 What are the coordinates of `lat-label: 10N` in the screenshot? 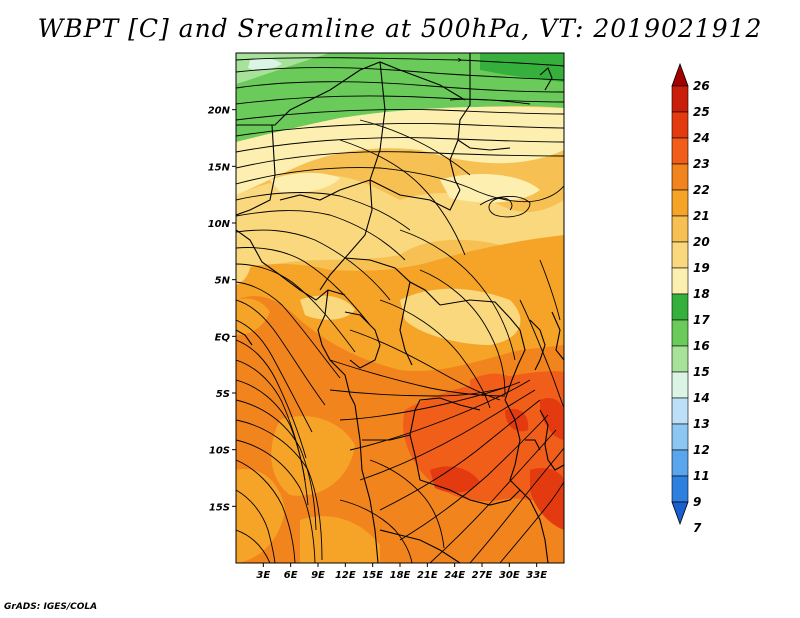 It's located at (219, 224).